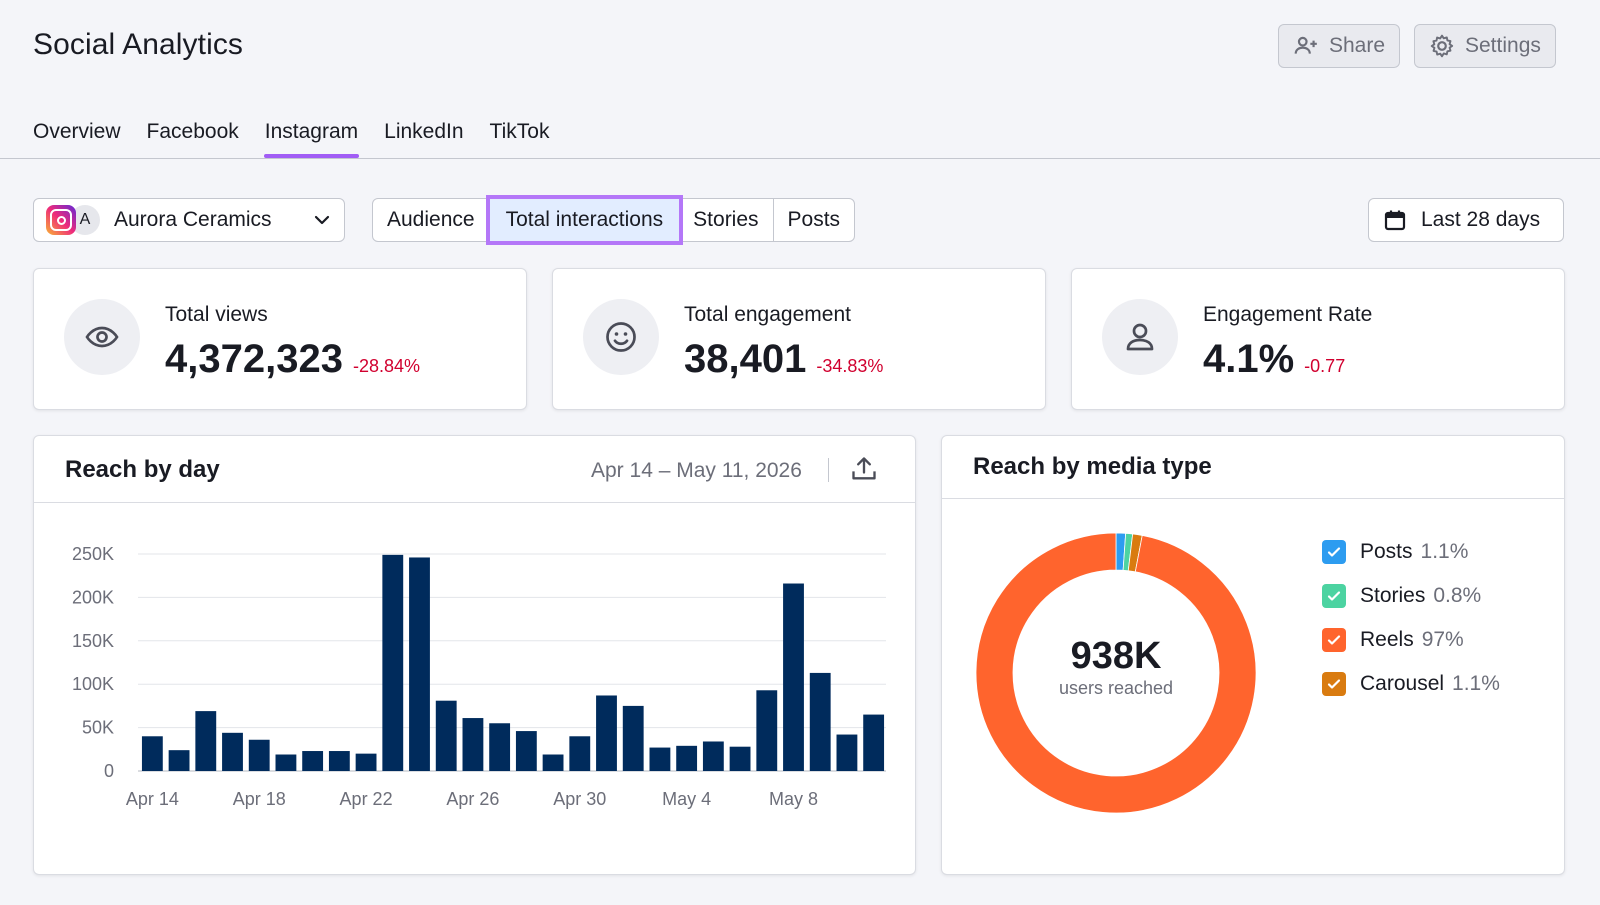 This screenshot has width=1600, height=905. Describe the element at coordinates (1305, 45) in the screenshot. I see `add-user-icon` at that location.